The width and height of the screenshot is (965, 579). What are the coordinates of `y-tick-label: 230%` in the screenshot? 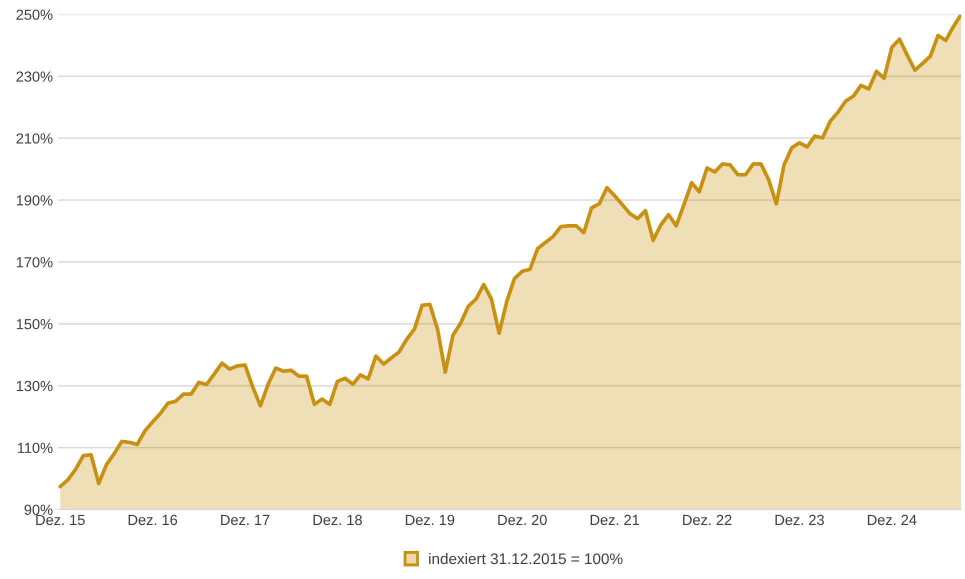 It's located at (34, 76).